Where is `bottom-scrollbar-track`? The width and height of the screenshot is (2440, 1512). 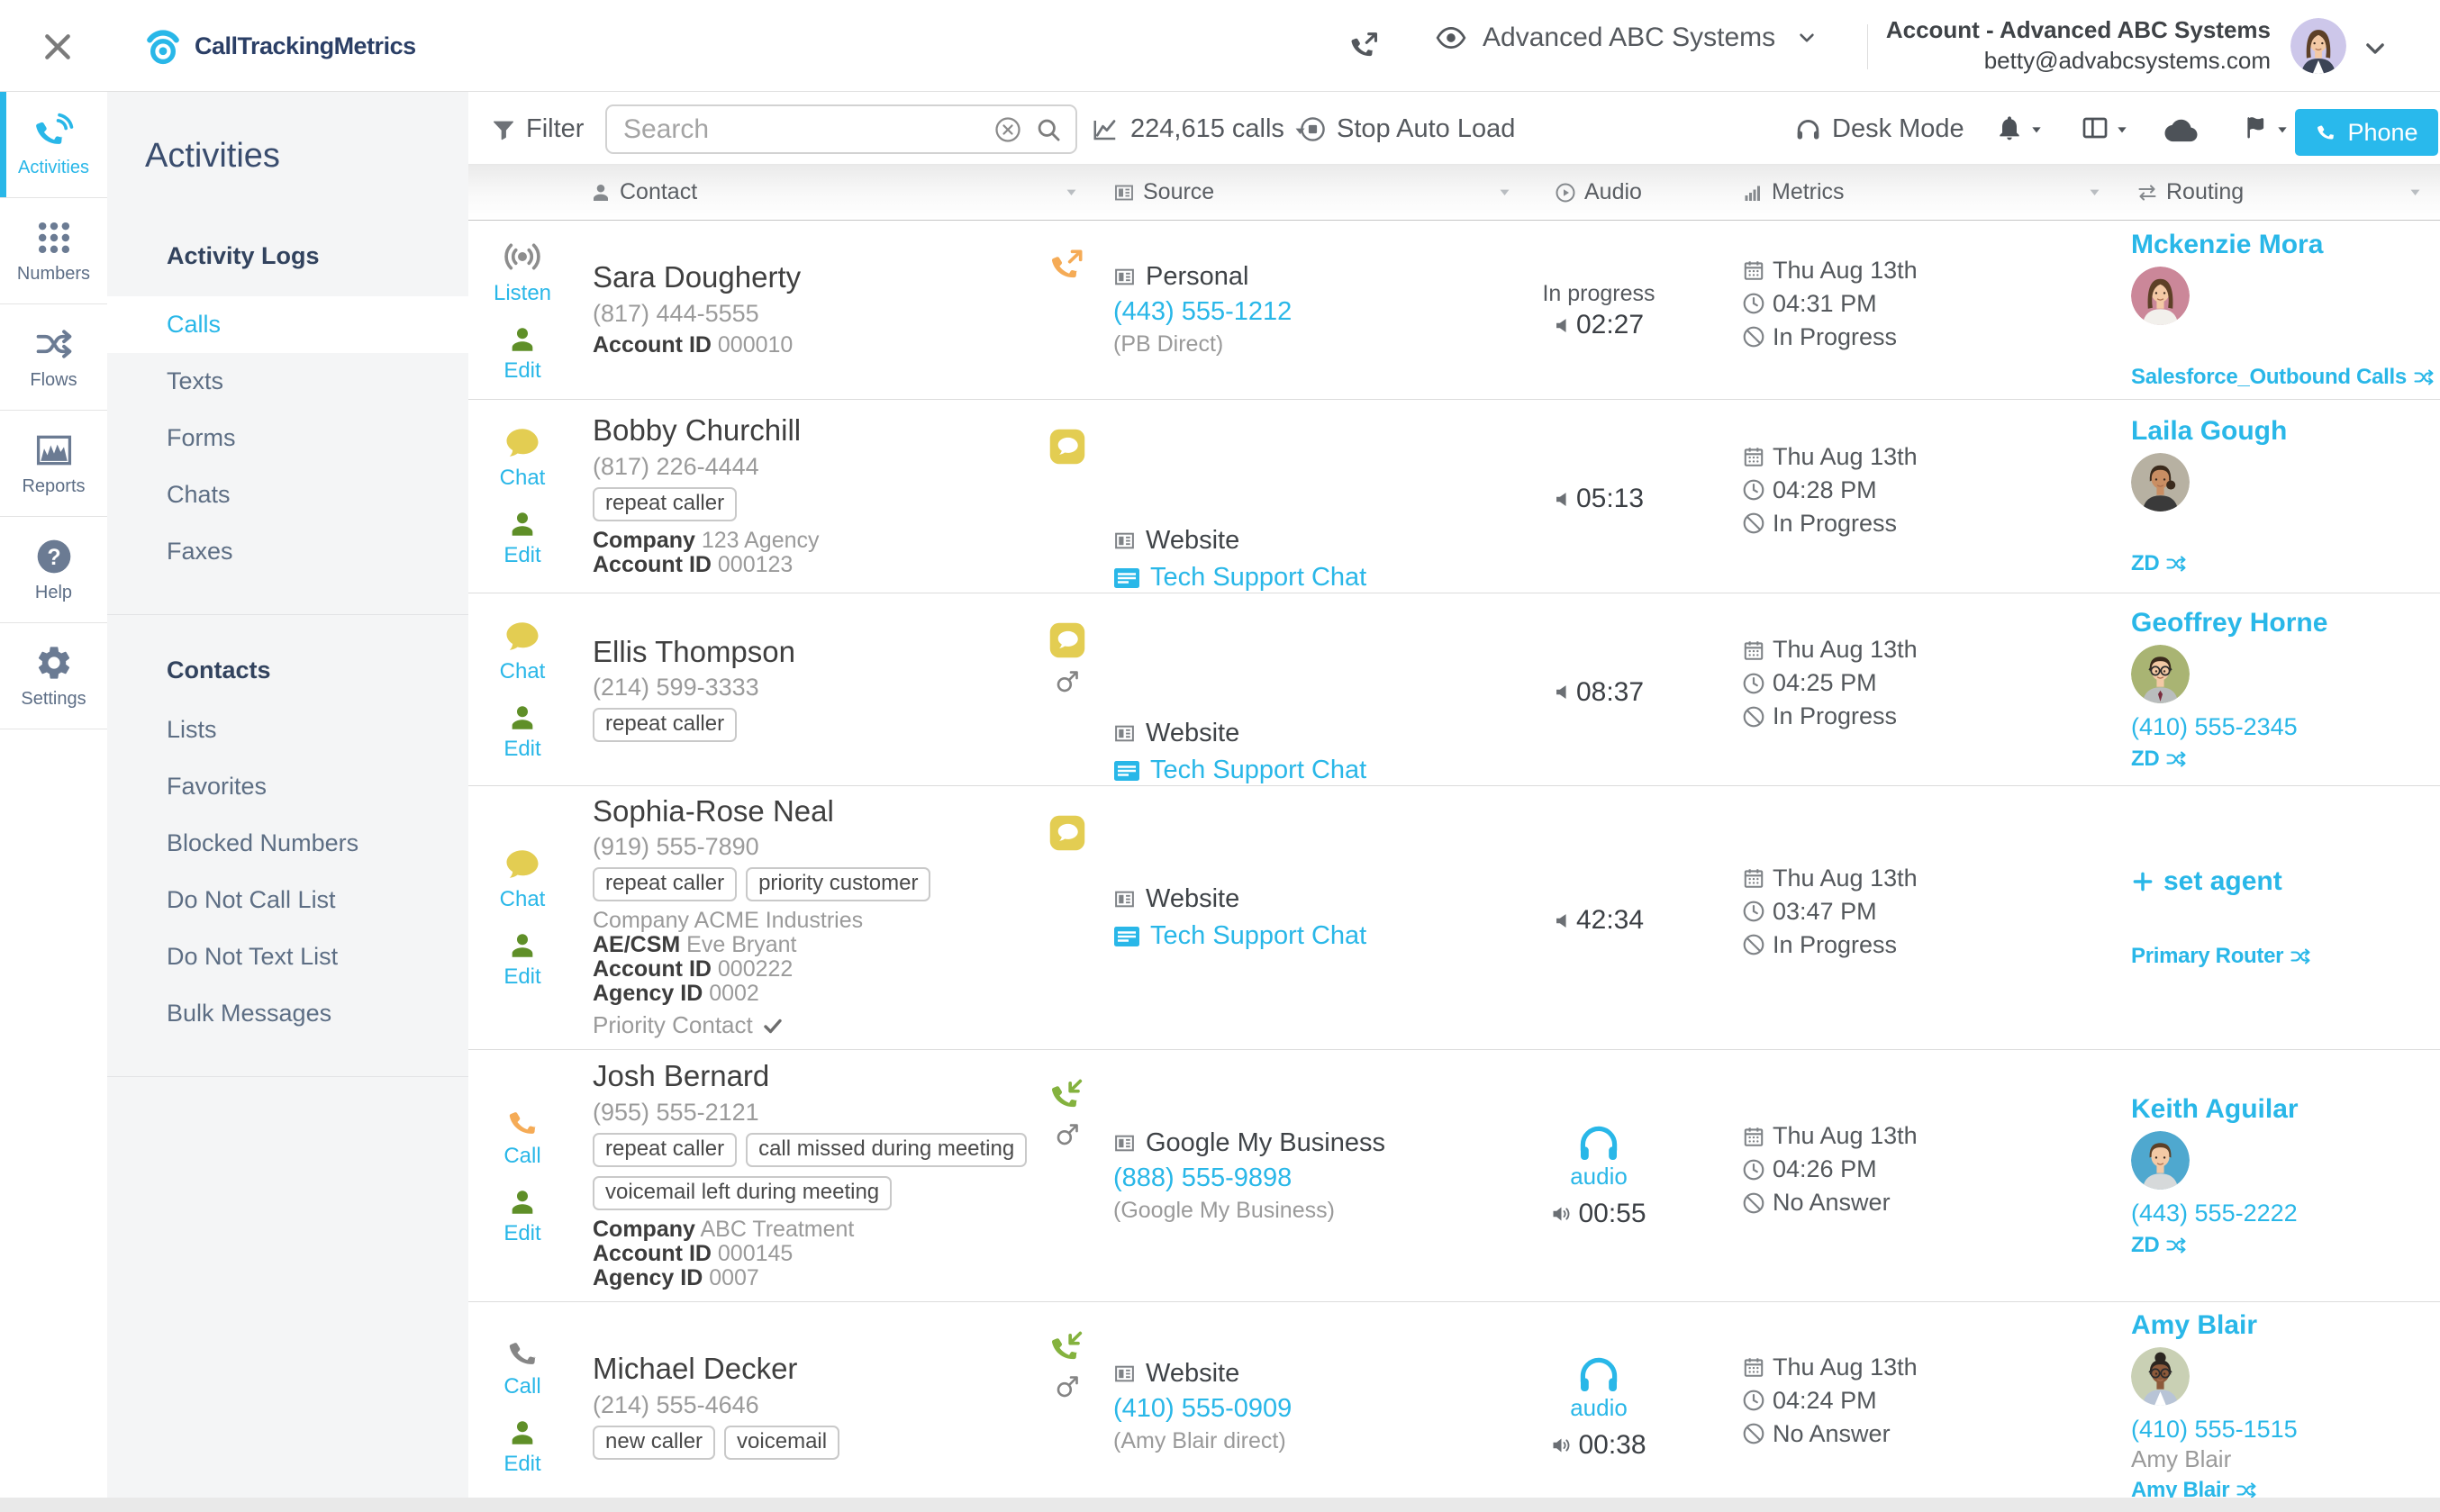
bottom-scrollbar-track is located at coordinates (1220, 1505).